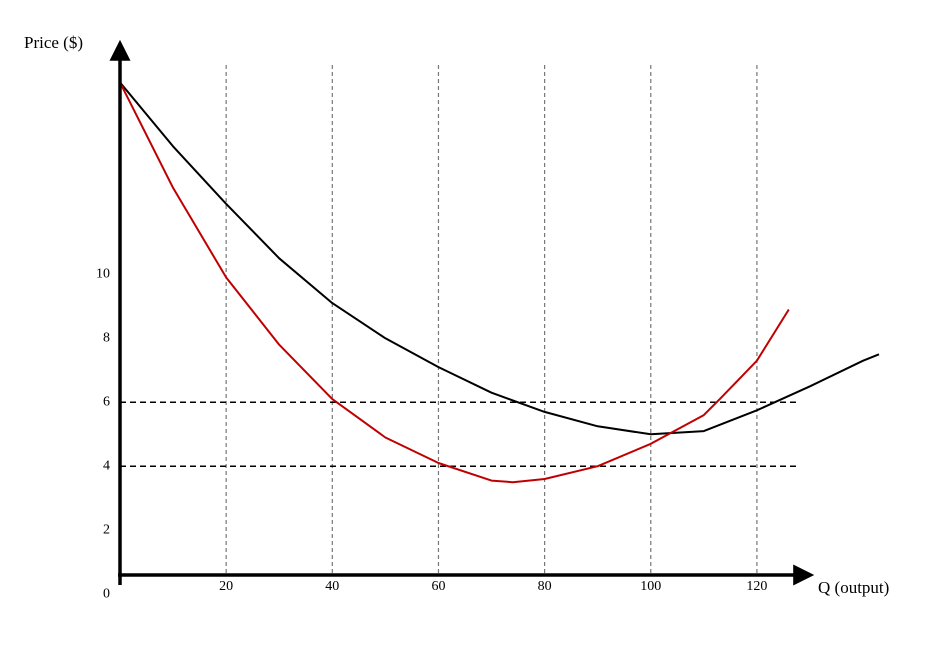 This screenshot has width=936, height=654. Describe the element at coordinates (756, 586) in the screenshot. I see `x-tick-label: 120` at that location.